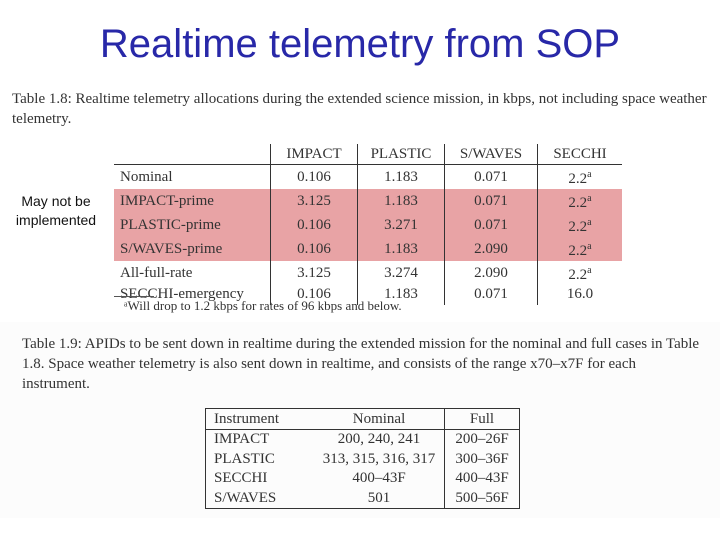  Describe the element at coordinates (171, 248) in the screenshot. I see `cell-mode-value: S/WAVES-prime` at that location.